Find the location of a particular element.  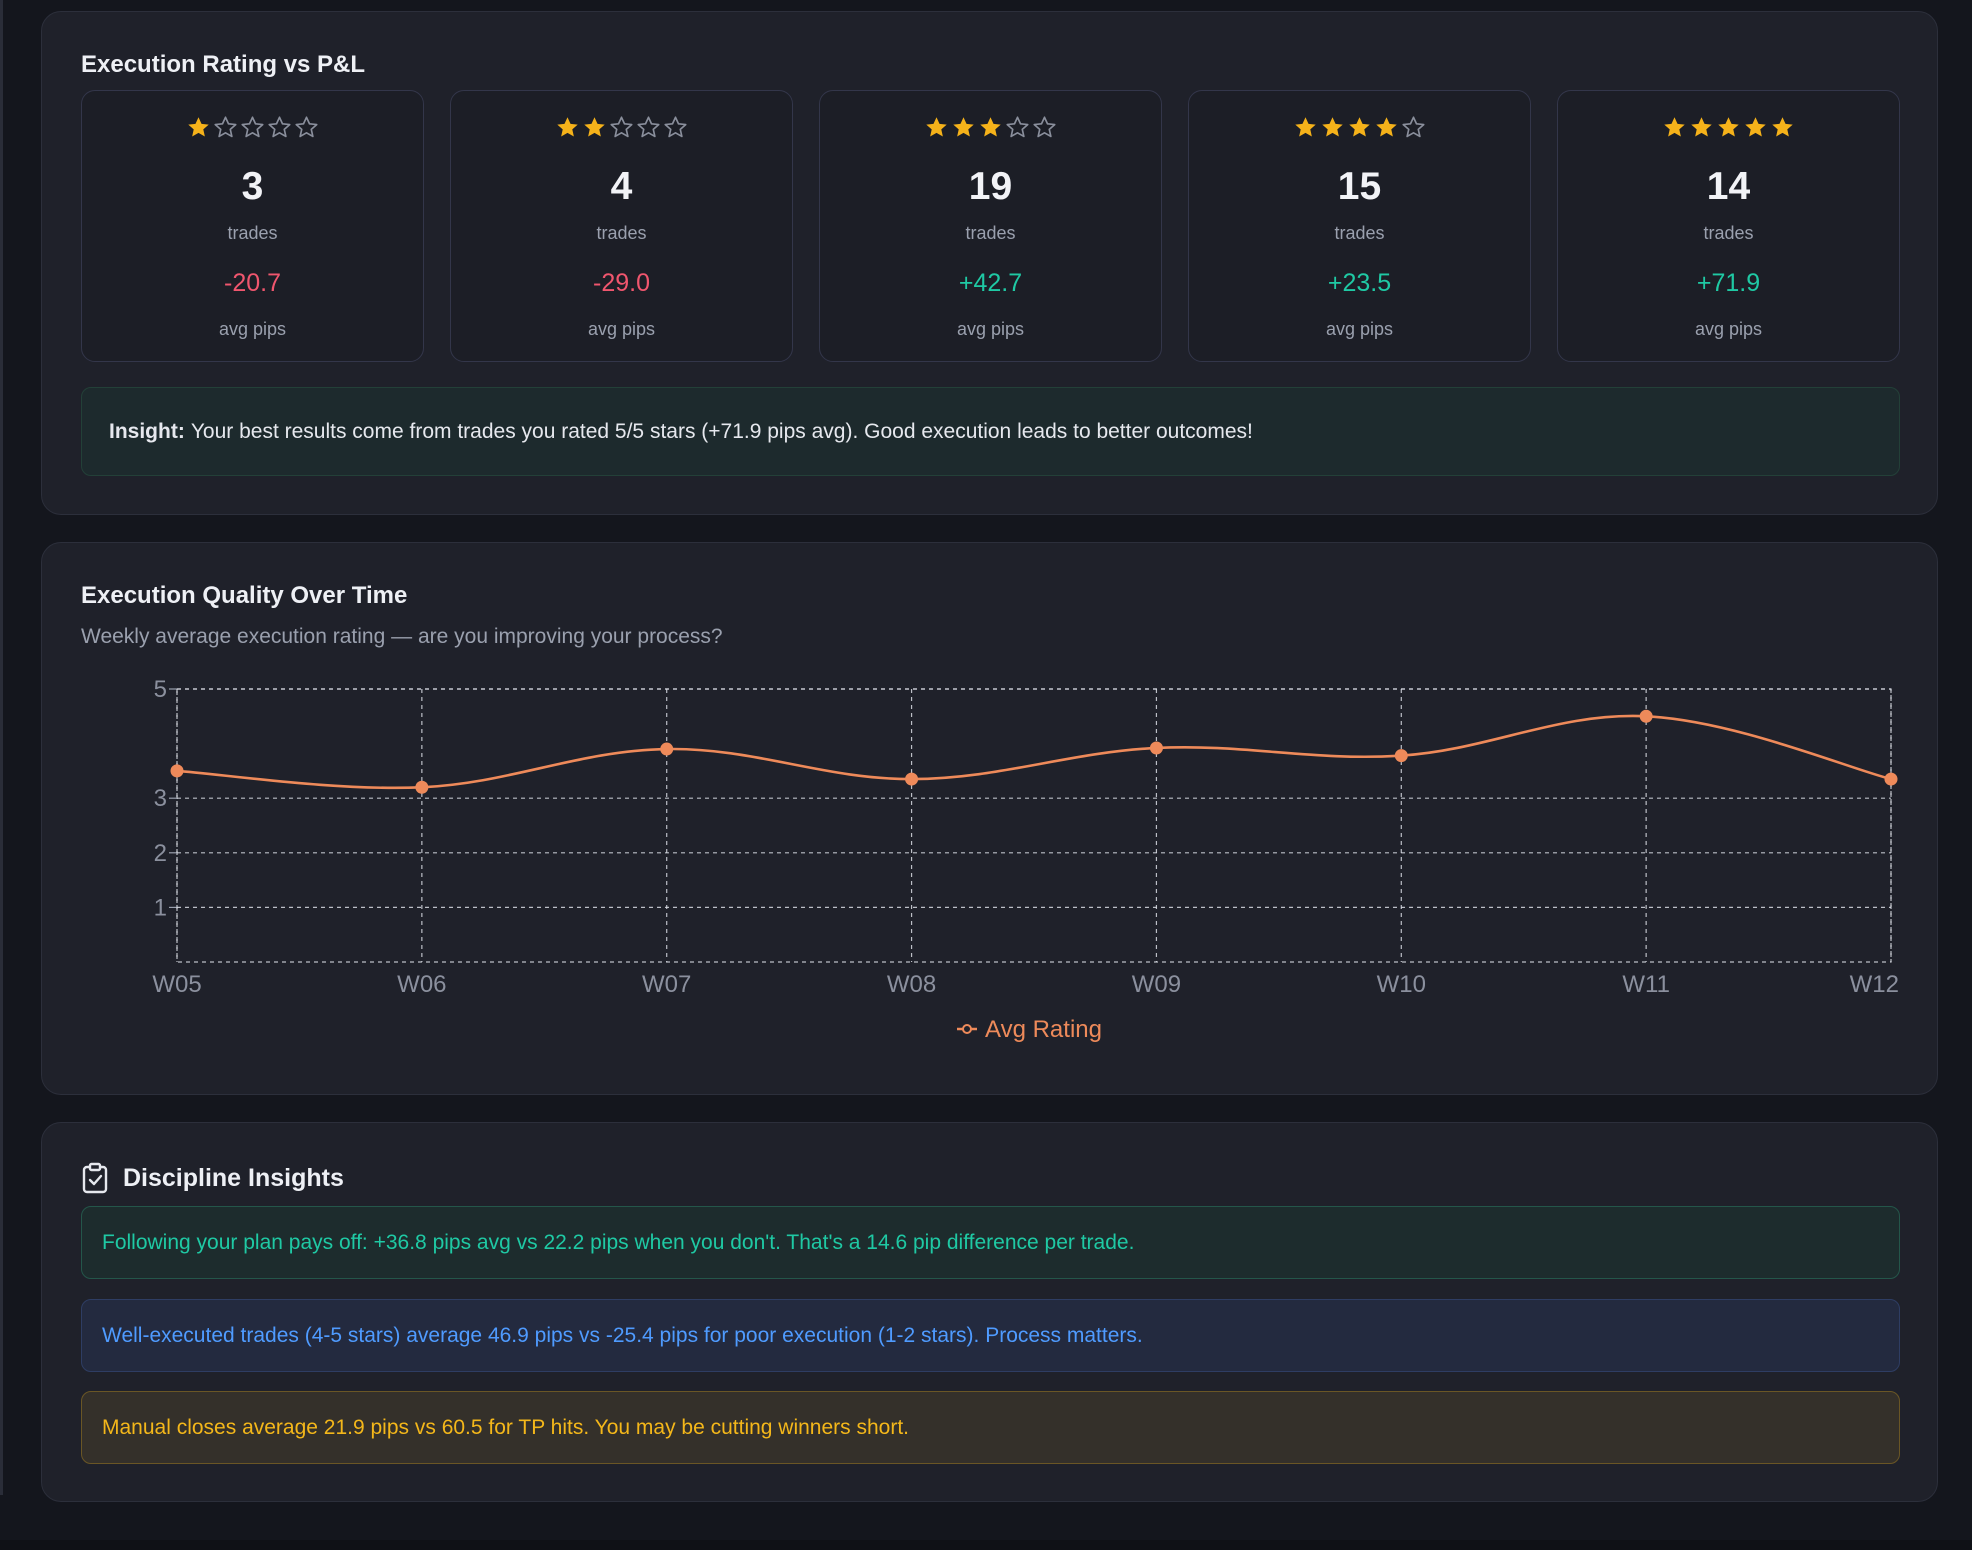

x-tick-label: W08 is located at coordinates (911, 984).